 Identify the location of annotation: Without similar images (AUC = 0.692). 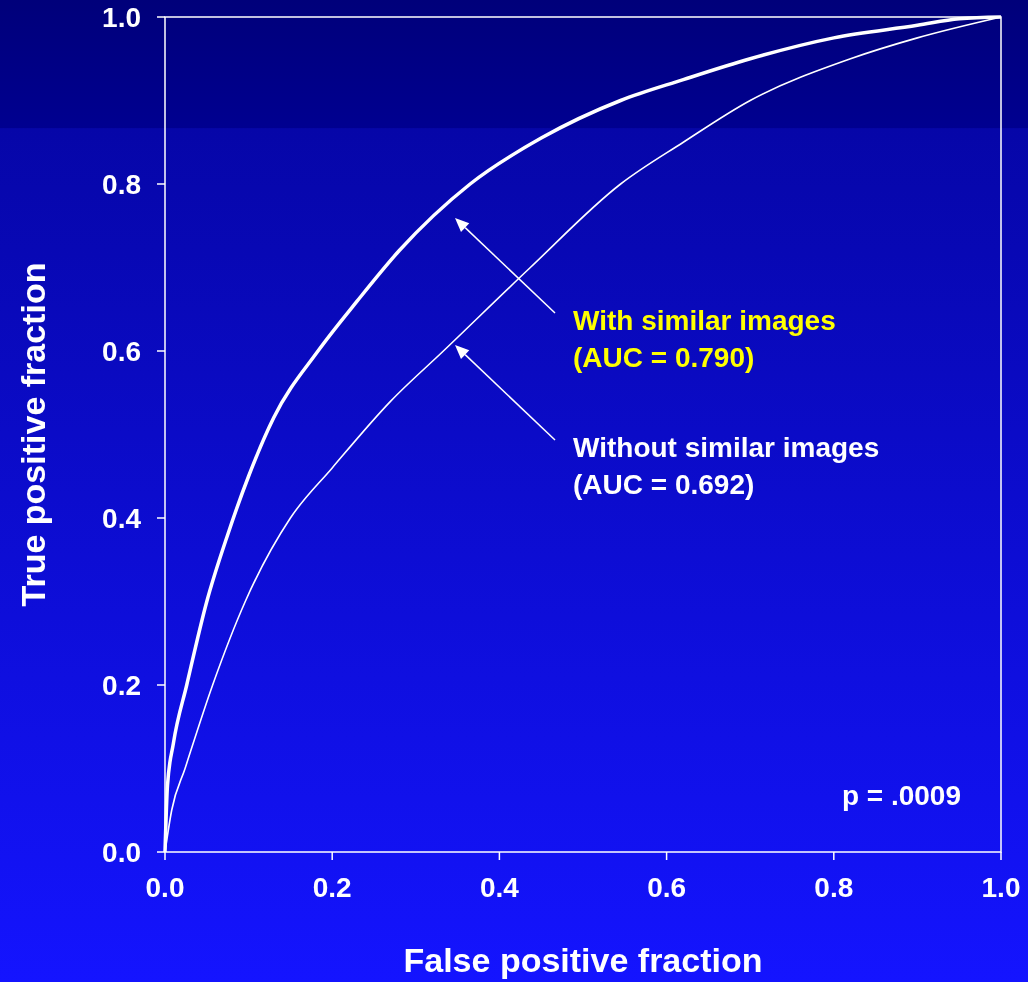
(726, 466).